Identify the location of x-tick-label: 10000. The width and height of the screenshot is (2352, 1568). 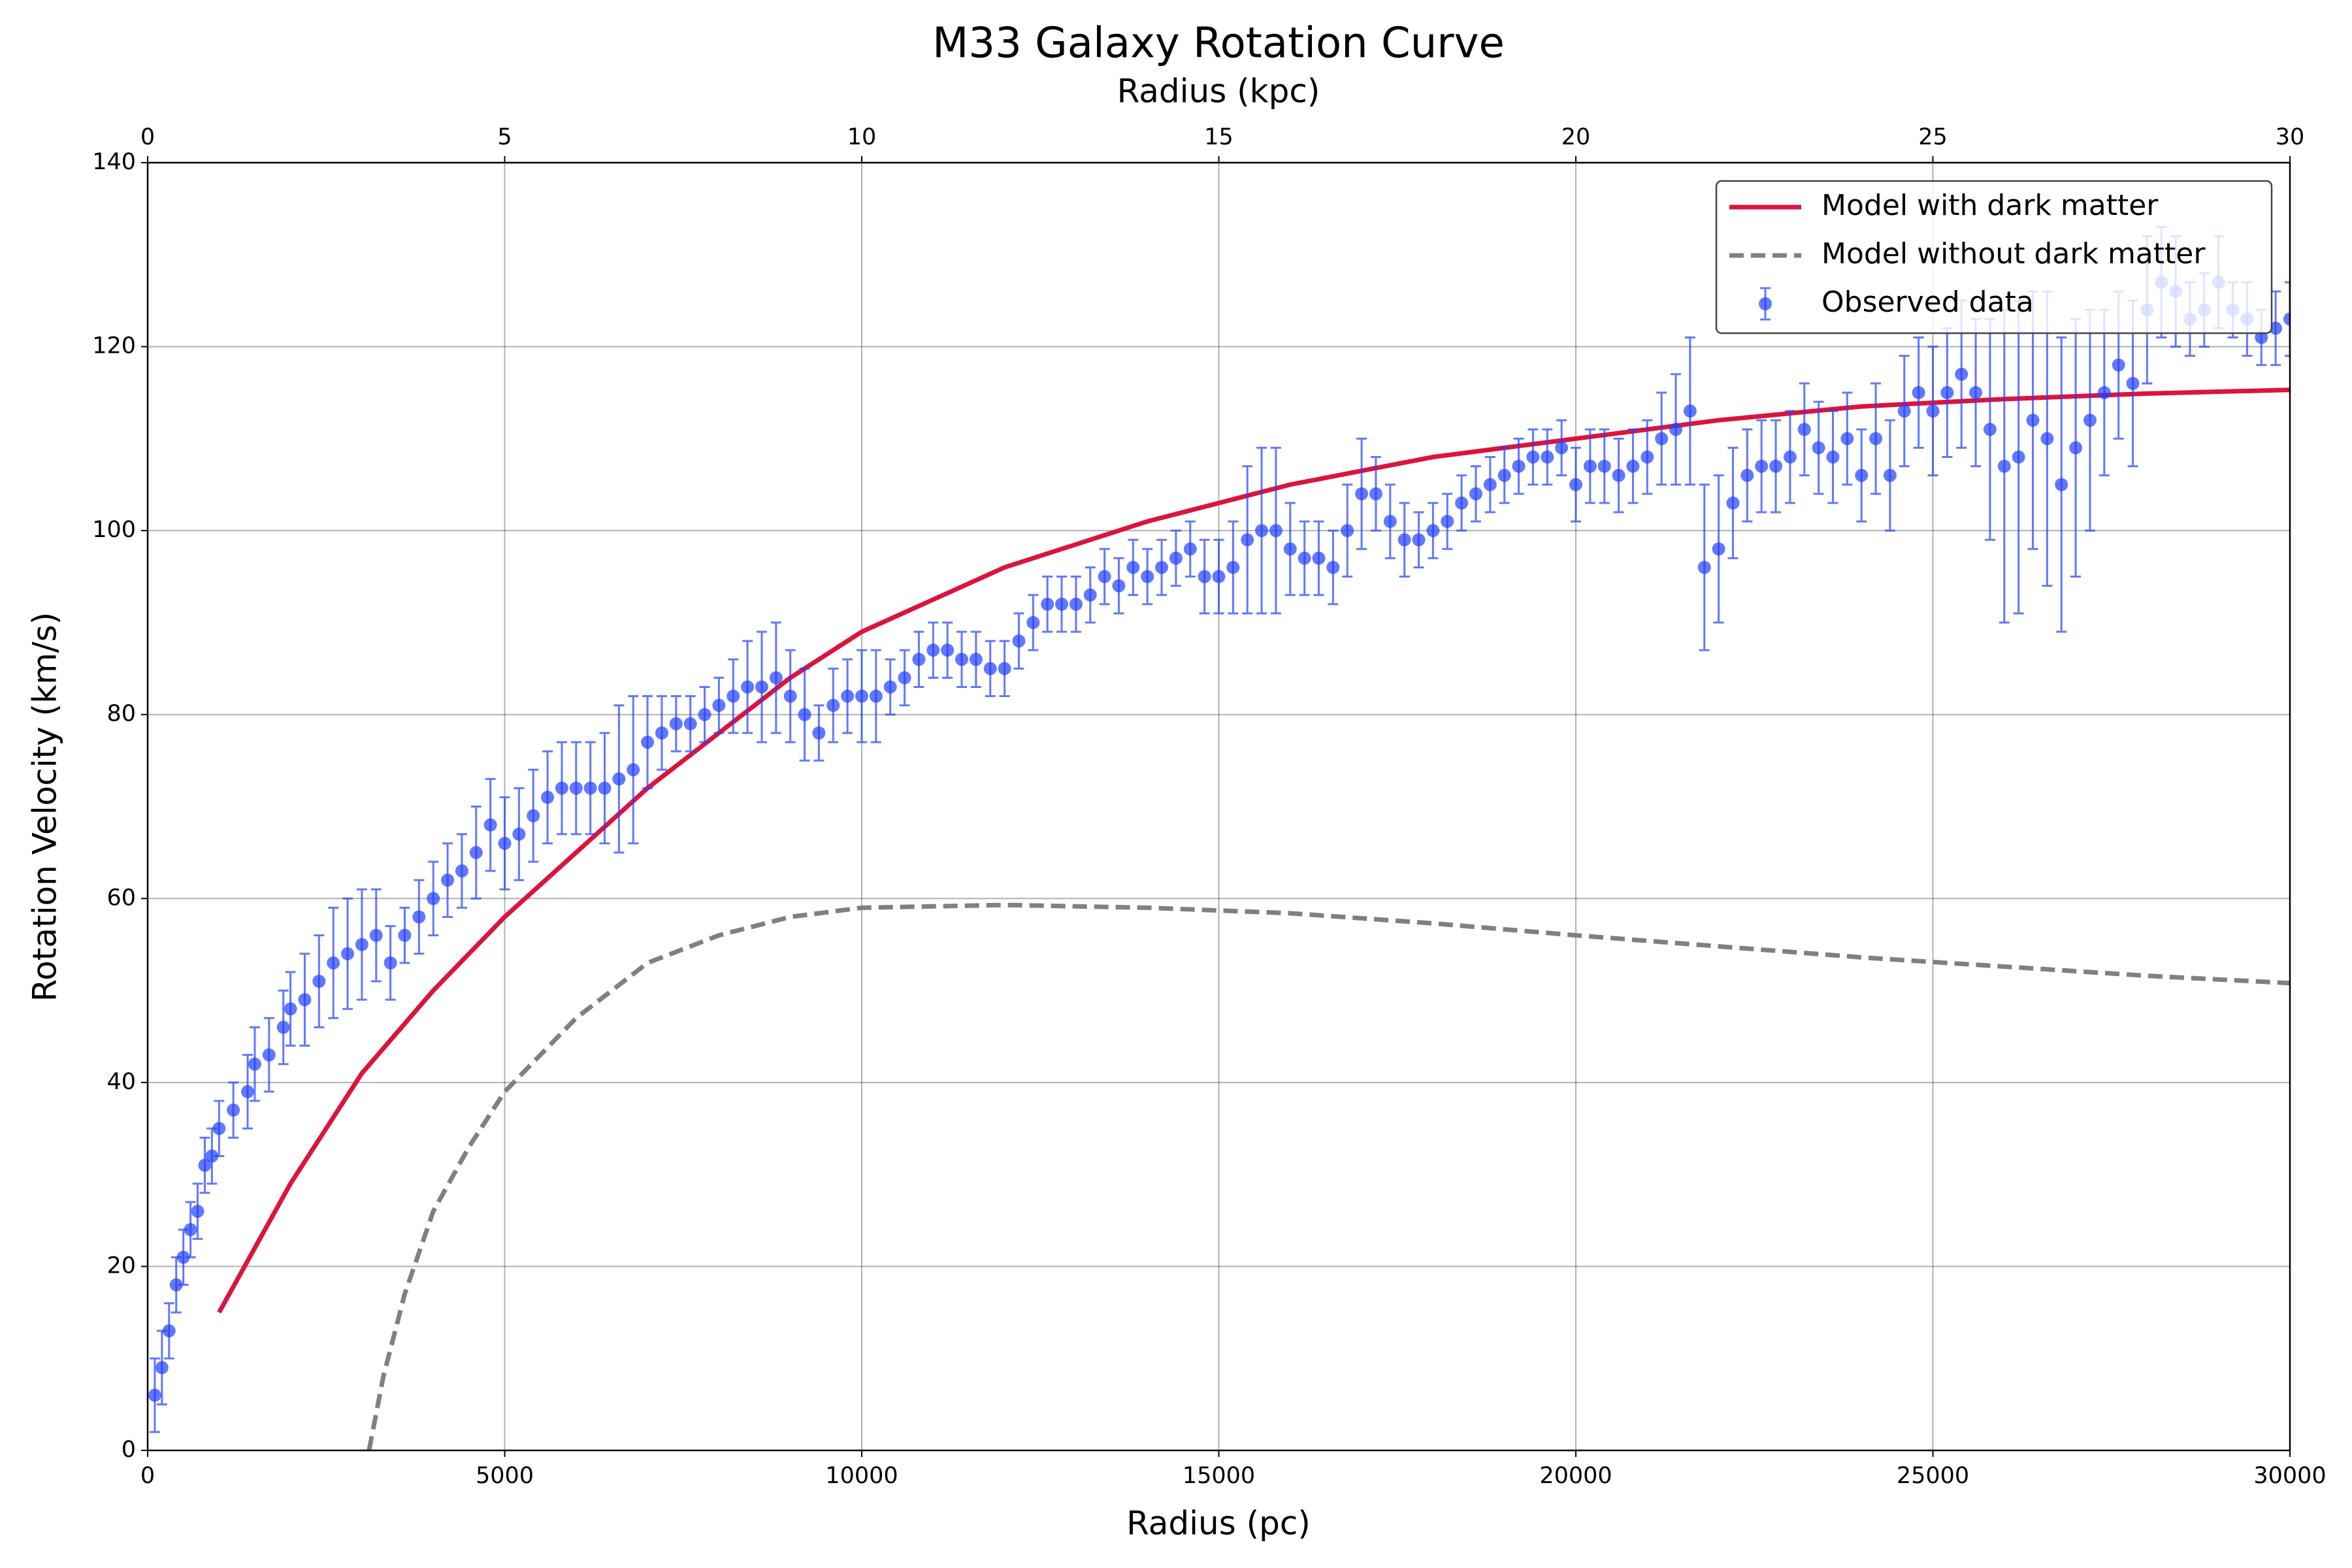
(861, 1476).